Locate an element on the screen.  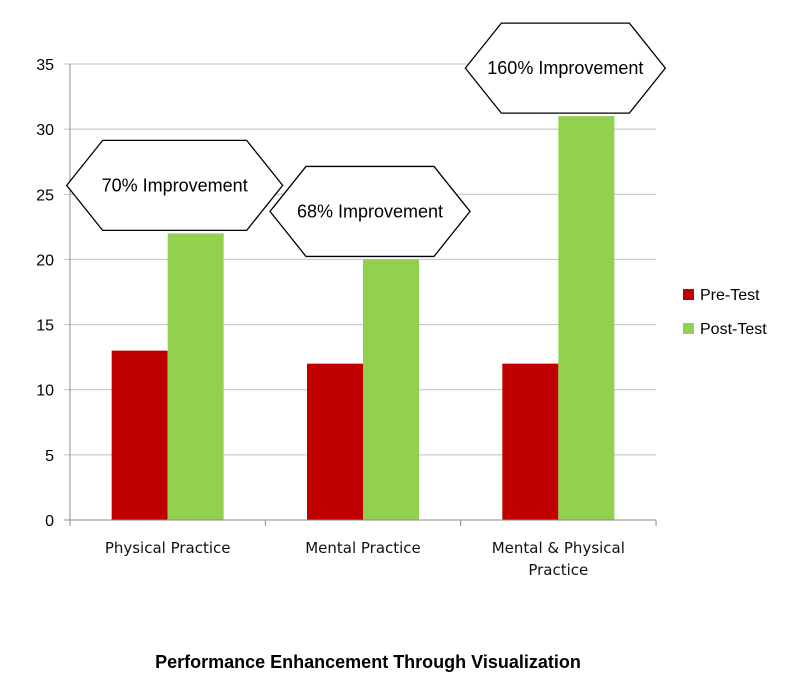
improvement-callout-label: 68% Improvement is located at coordinates (370, 211).